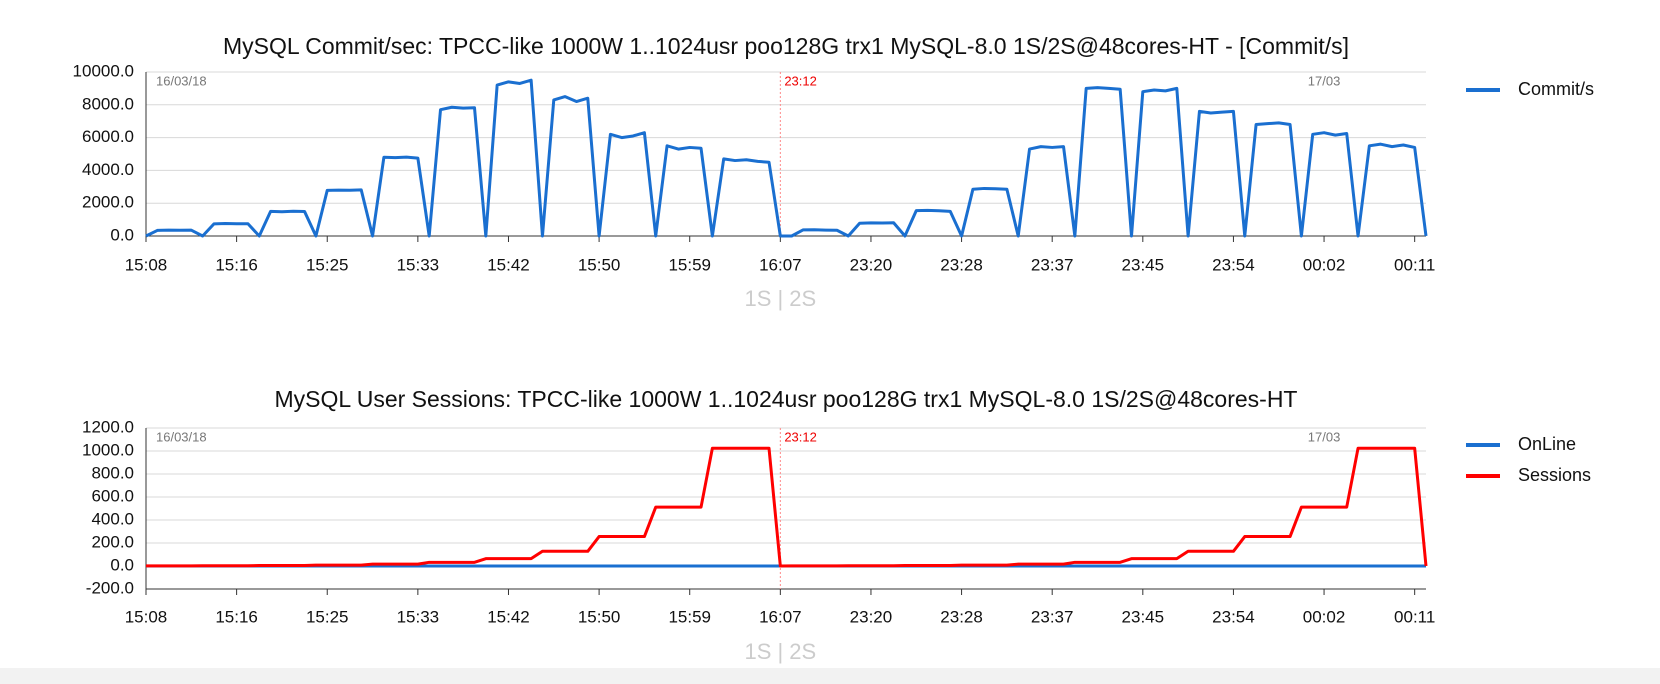 Image resolution: width=1660 pixels, height=684 pixels. I want to click on footer-band, so click(830, 676).